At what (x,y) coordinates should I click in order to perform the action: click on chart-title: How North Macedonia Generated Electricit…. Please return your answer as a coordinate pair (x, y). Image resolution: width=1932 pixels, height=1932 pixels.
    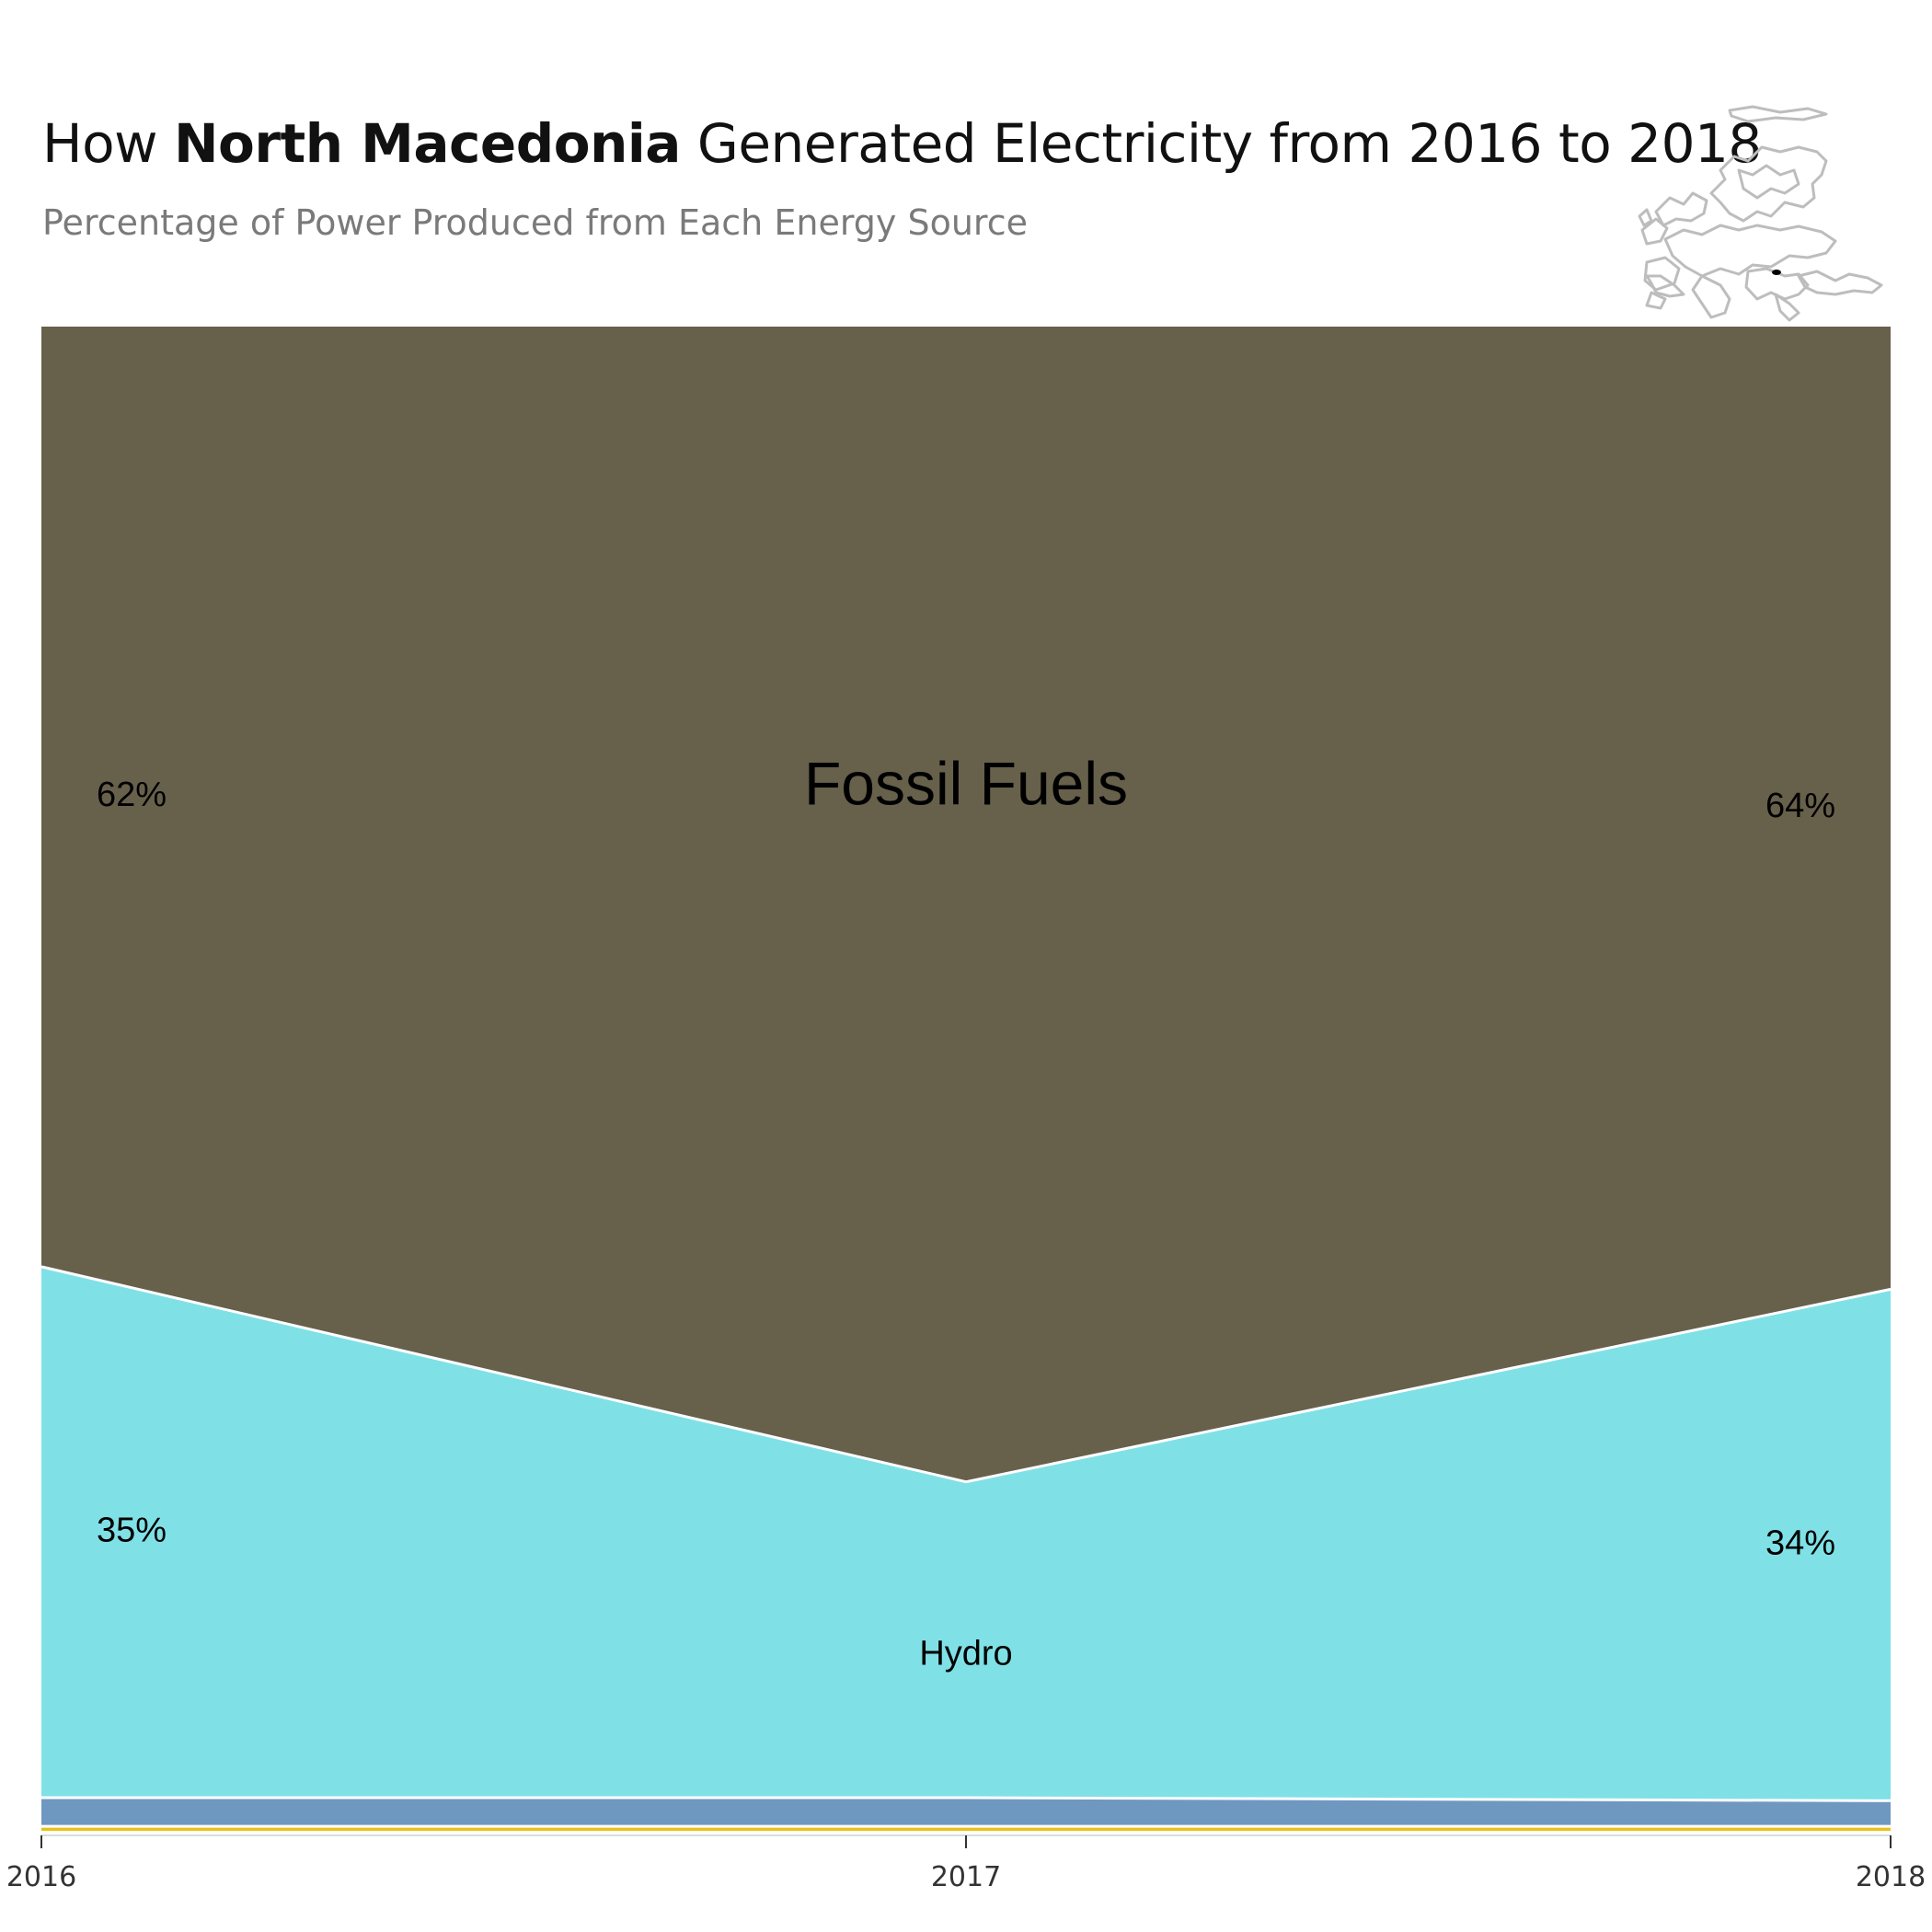
    Looking at the image, I should click on (902, 143).